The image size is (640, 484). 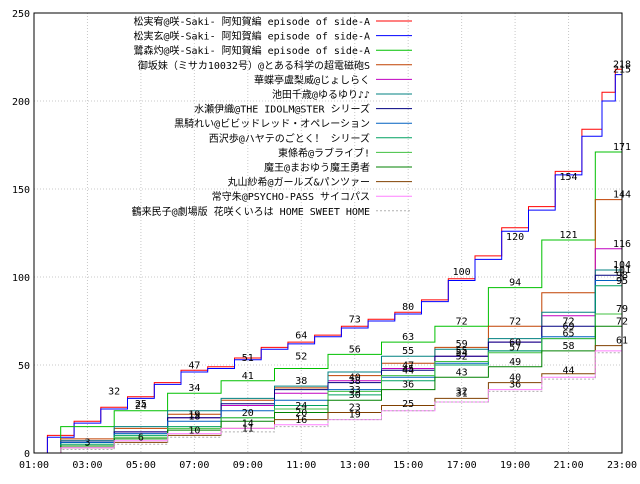 What do you see at coordinates (355, 465) in the screenshot?
I see `x-tick-label: 13:00` at bounding box center [355, 465].